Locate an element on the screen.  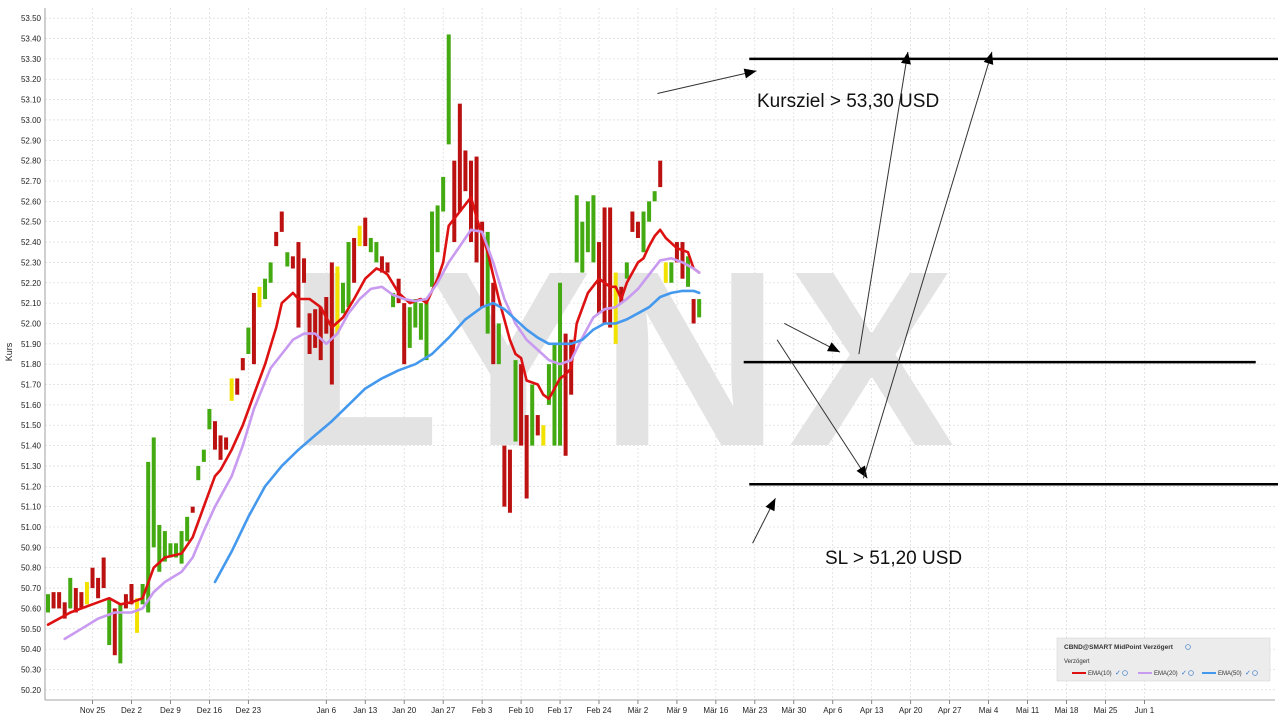
y-tick-label: 52.80 is located at coordinates (31, 161).